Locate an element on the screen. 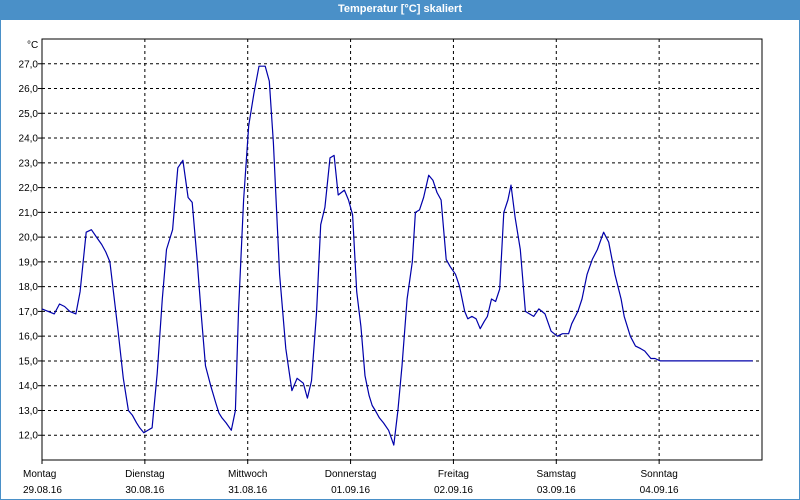 The width and height of the screenshot is (800, 500). y-tick-label: 15,0 is located at coordinates (29, 361).